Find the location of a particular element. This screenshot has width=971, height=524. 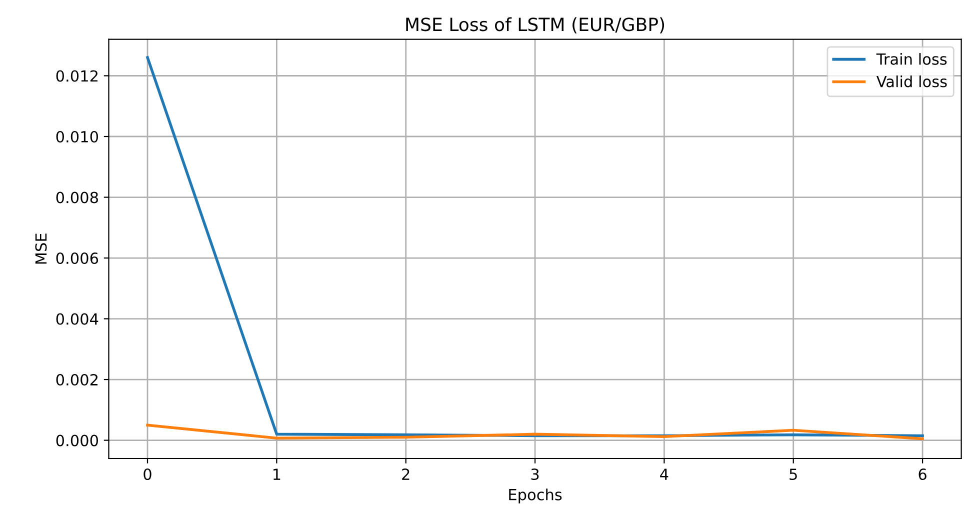

legend-label: Valid loss is located at coordinates (911, 81).